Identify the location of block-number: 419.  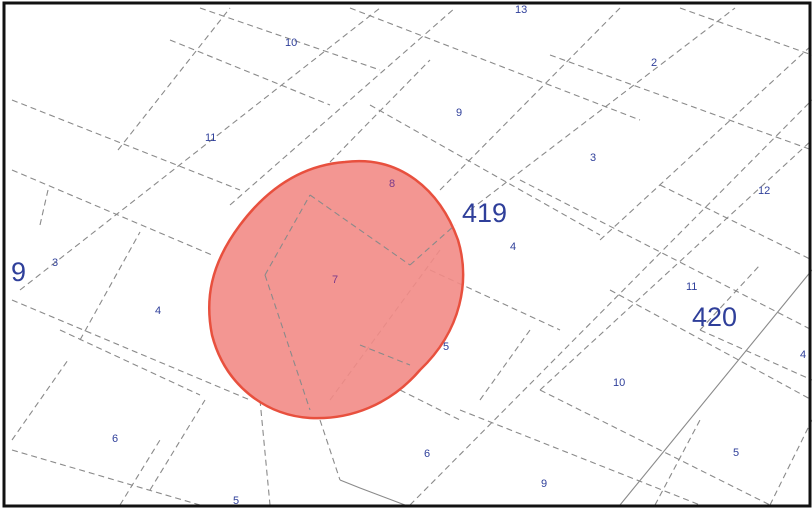
(484, 213).